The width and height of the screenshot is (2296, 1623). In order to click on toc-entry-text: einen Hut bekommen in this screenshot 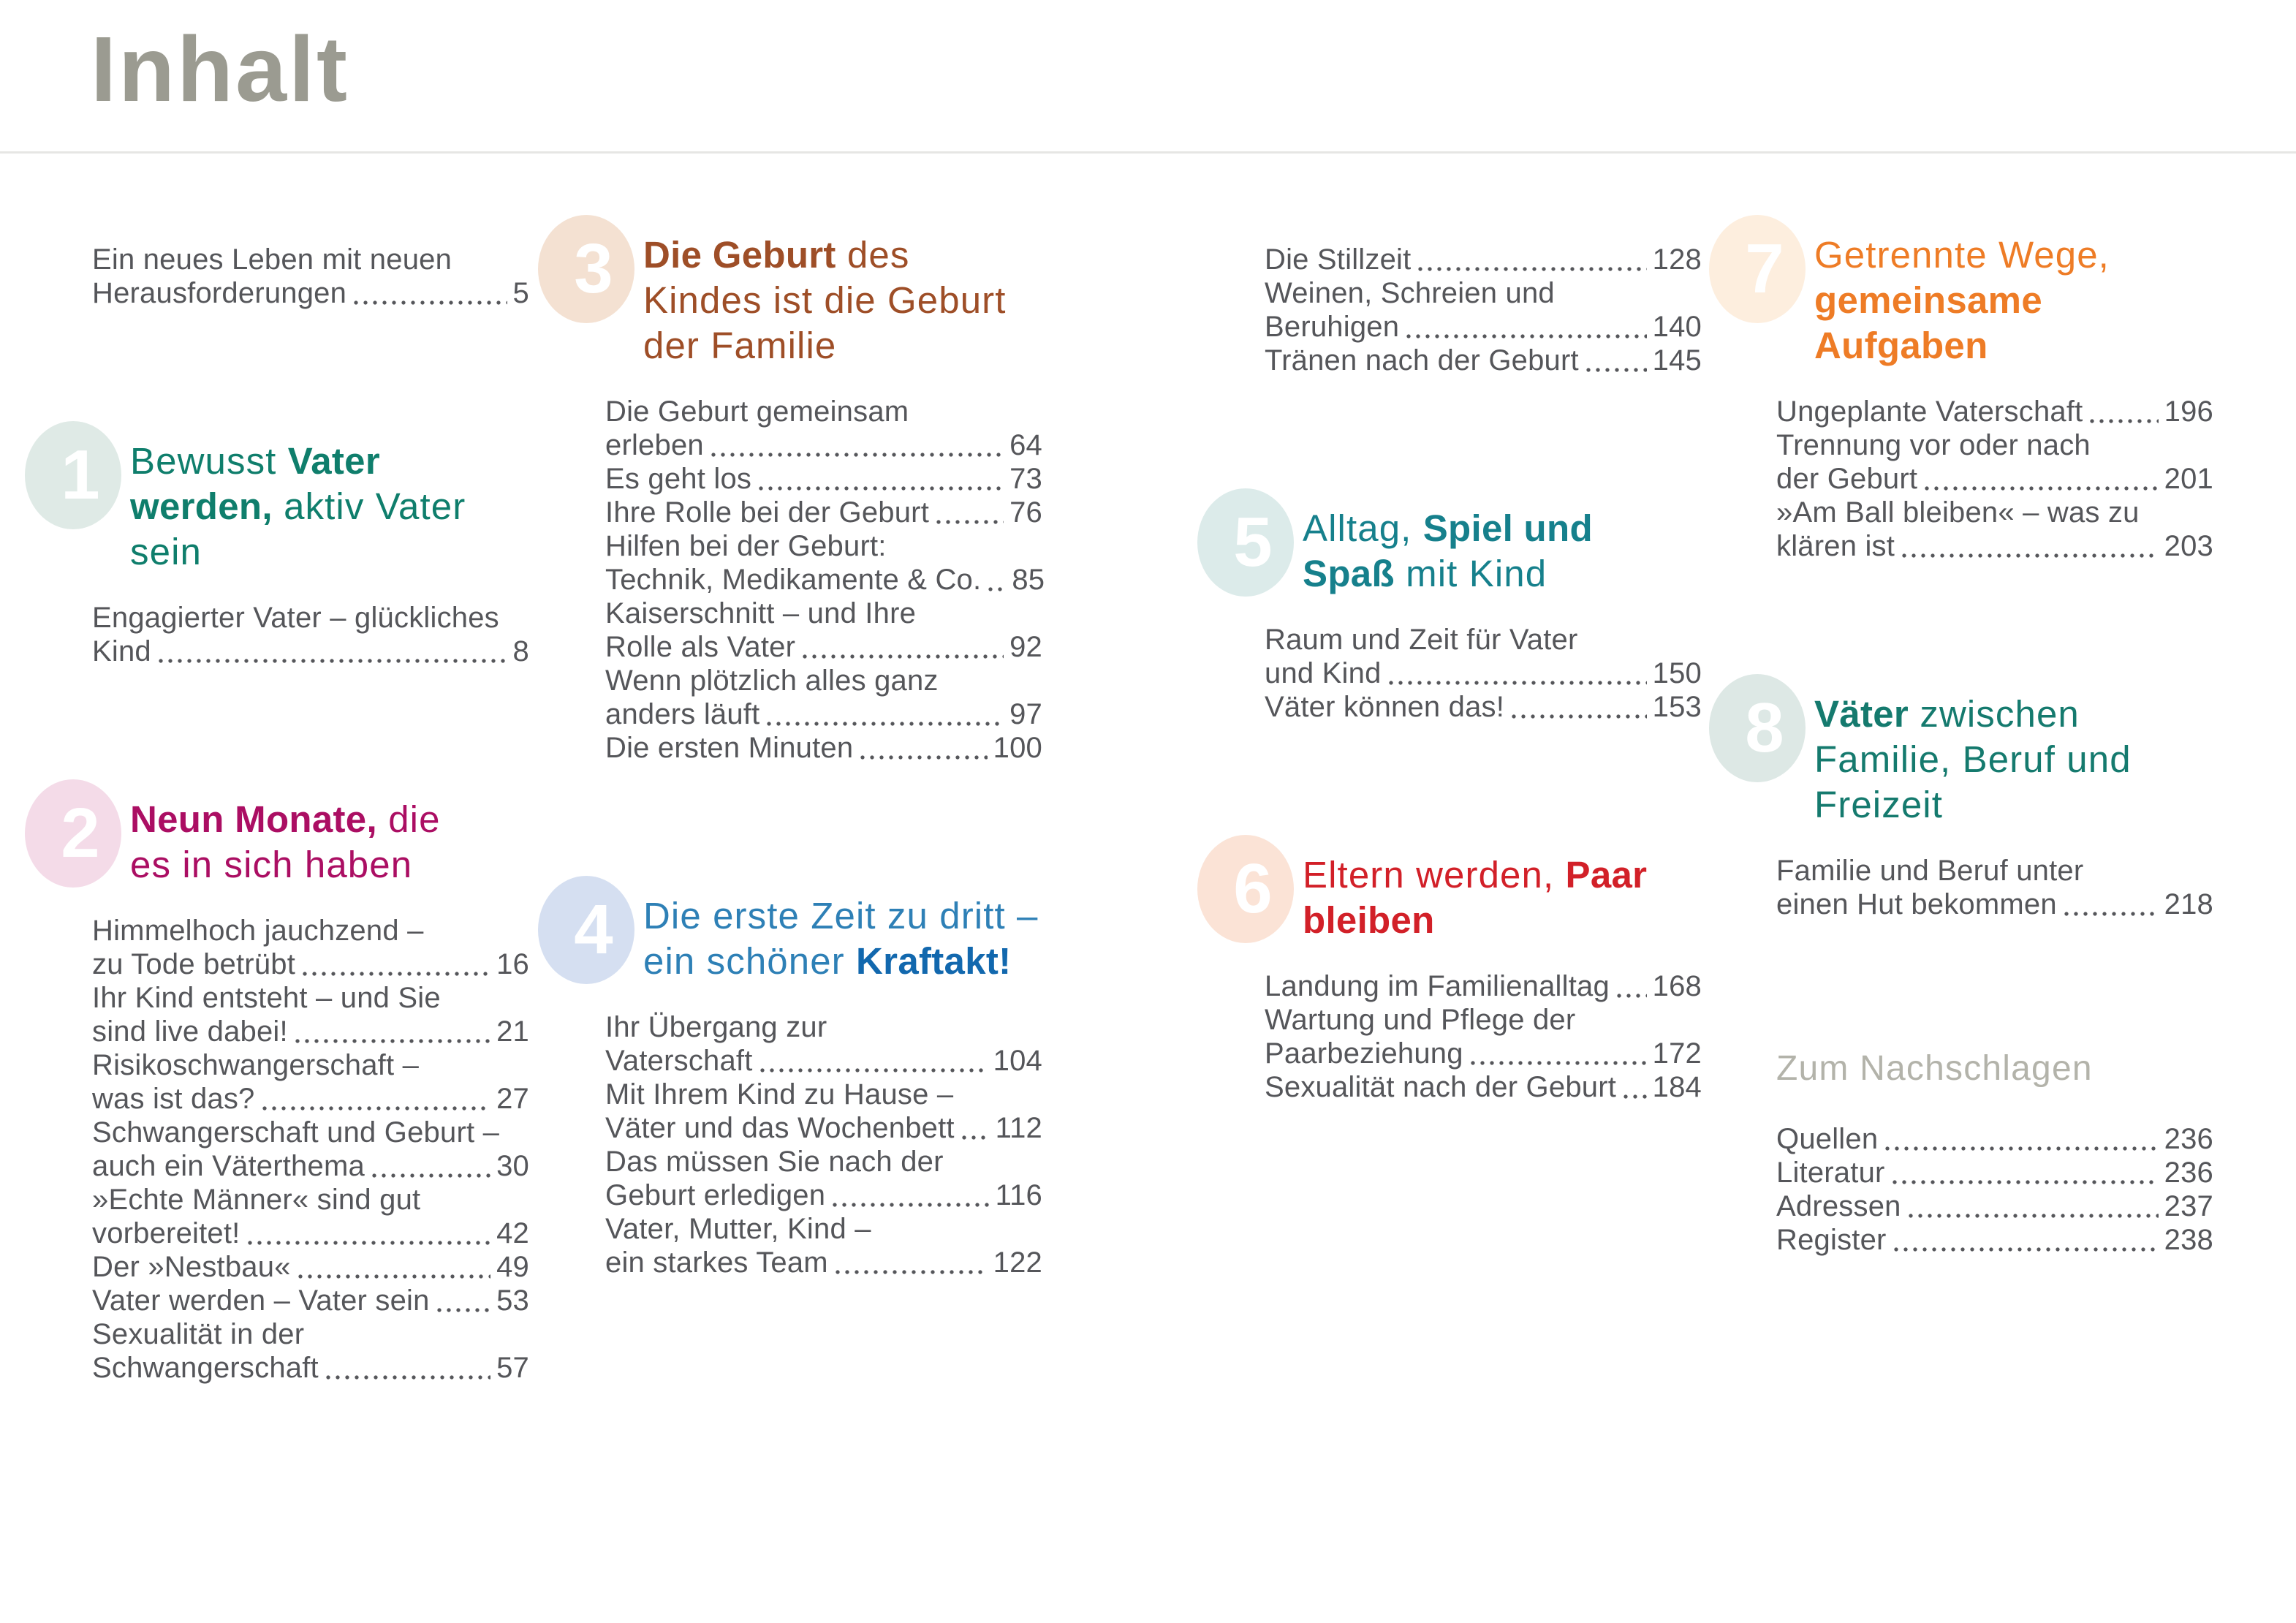, I will do `click(1916, 904)`.